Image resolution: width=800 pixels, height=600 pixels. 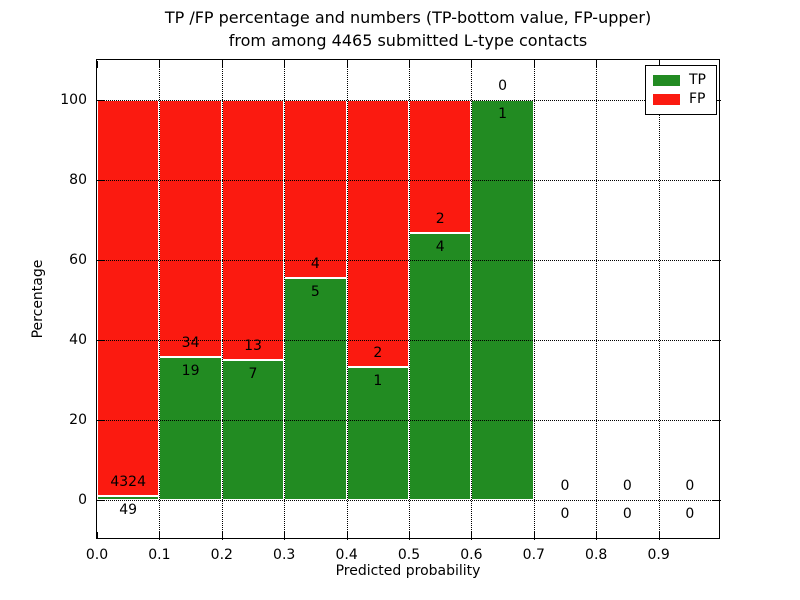 I want to click on tp-count-label: 7, so click(x=253, y=374).